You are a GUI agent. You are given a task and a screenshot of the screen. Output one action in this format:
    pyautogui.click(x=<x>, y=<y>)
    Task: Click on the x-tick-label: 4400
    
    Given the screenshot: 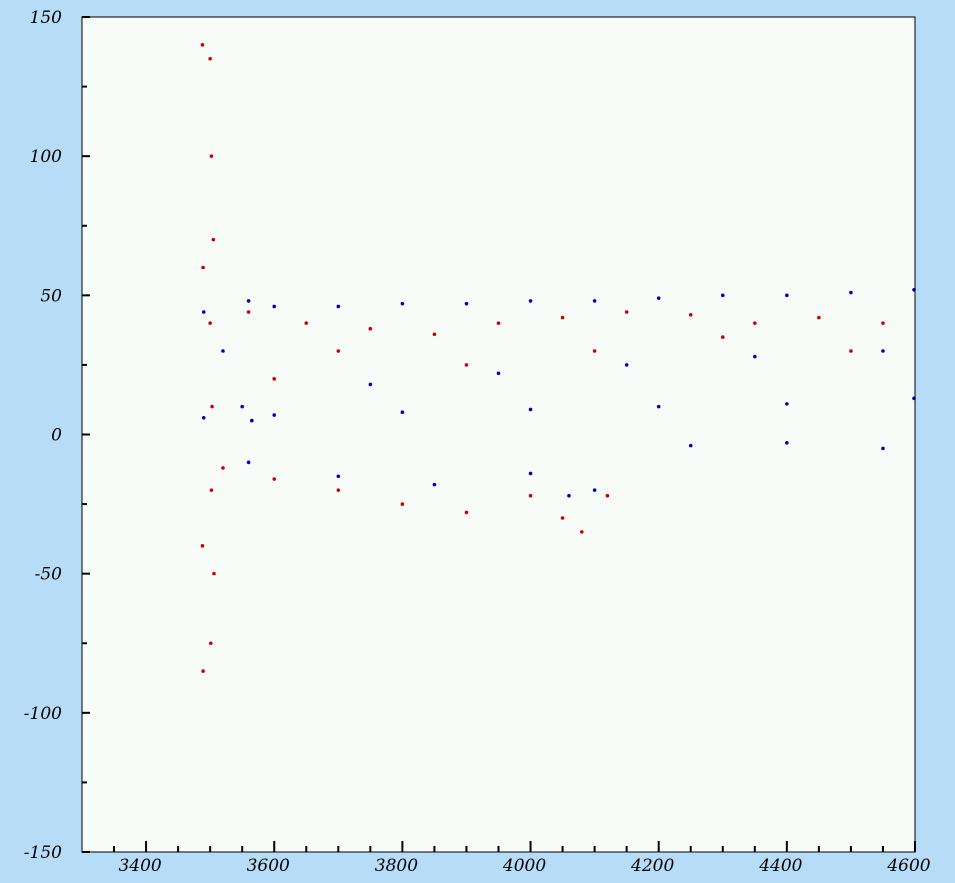 What is the action you would take?
    pyautogui.click(x=780, y=866)
    